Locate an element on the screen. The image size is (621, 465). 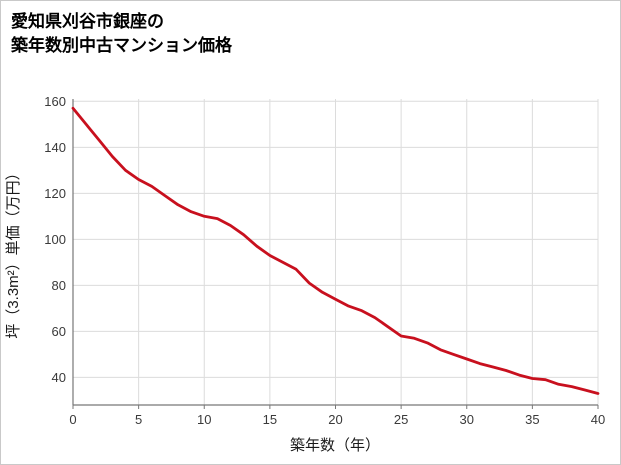
y-tick-label: 100 is located at coordinates (55, 239).